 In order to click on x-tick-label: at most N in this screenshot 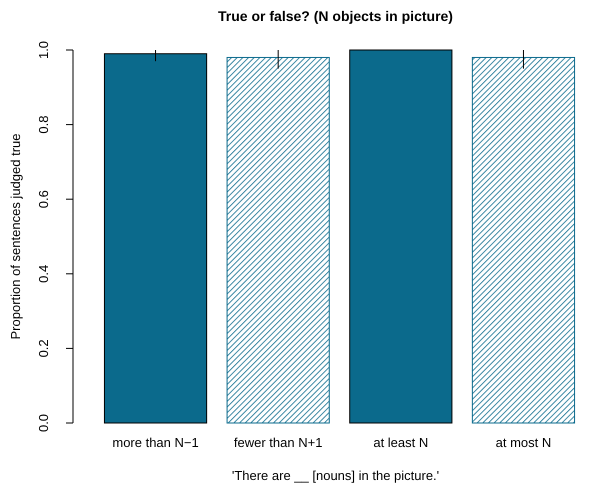, I will do `click(524, 442)`.